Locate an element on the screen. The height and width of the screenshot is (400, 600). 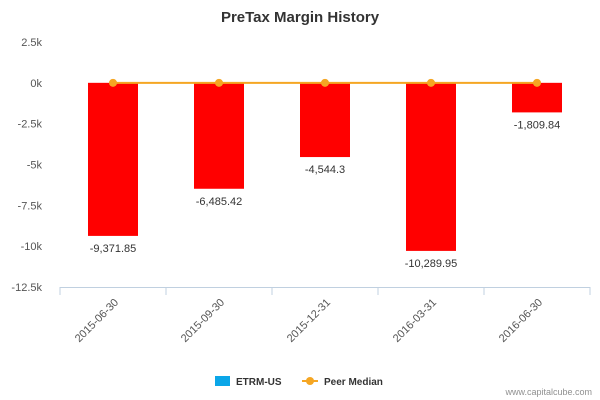
x-tick-label: 2015-06-30 is located at coordinates (97, 321).